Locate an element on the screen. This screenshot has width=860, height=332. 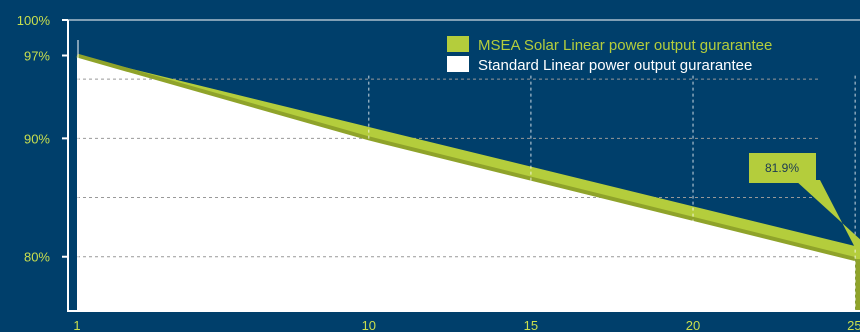
y-tick-label: 100% is located at coordinates (34, 20).